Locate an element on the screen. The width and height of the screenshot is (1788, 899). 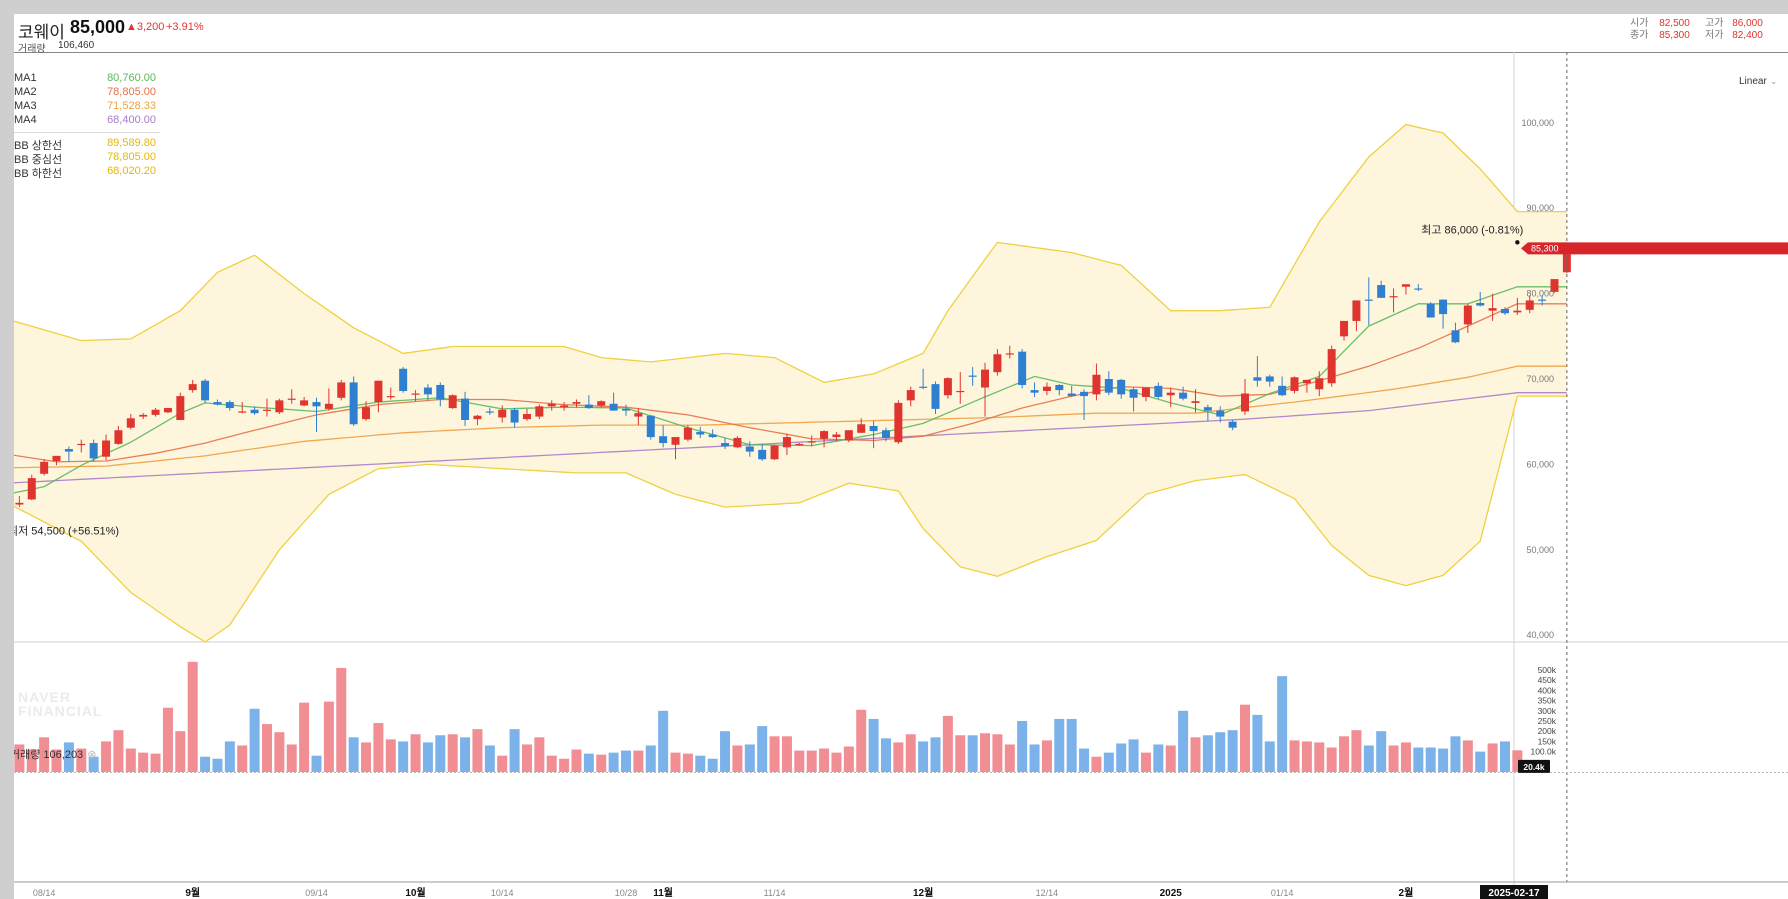
legend-bb-middle: BB 중심선 78,805.00 is located at coordinates (89, 158).